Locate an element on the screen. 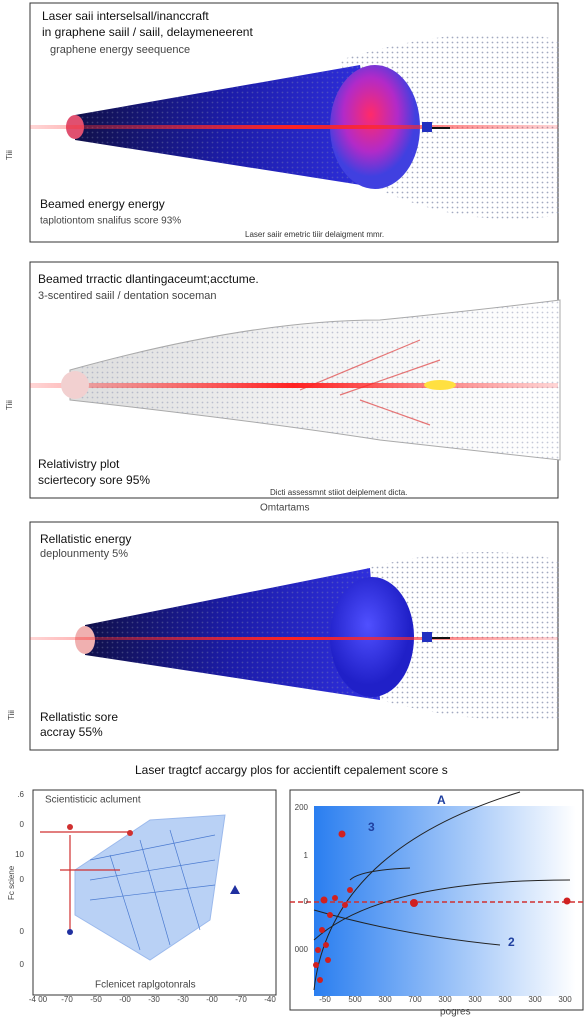 The height and width of the screenshot is (1024, 585). x-label: Fclenicet raplgotonrals is located at coordinates (145, 985).